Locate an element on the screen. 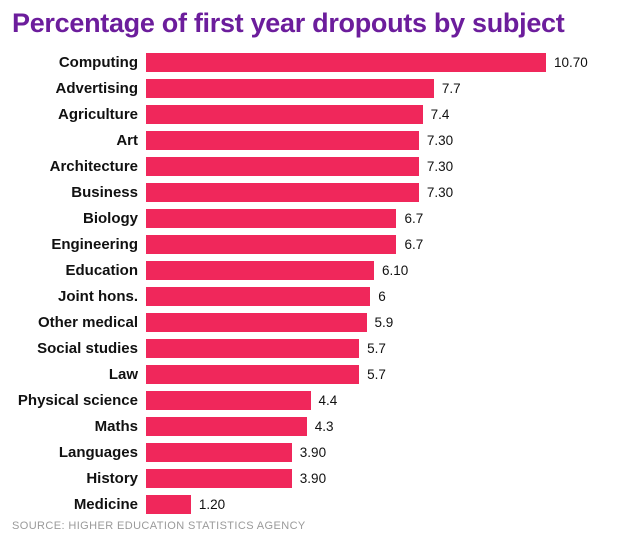  bar-row: Languages 3.90 is located at coordinates (320, 452).